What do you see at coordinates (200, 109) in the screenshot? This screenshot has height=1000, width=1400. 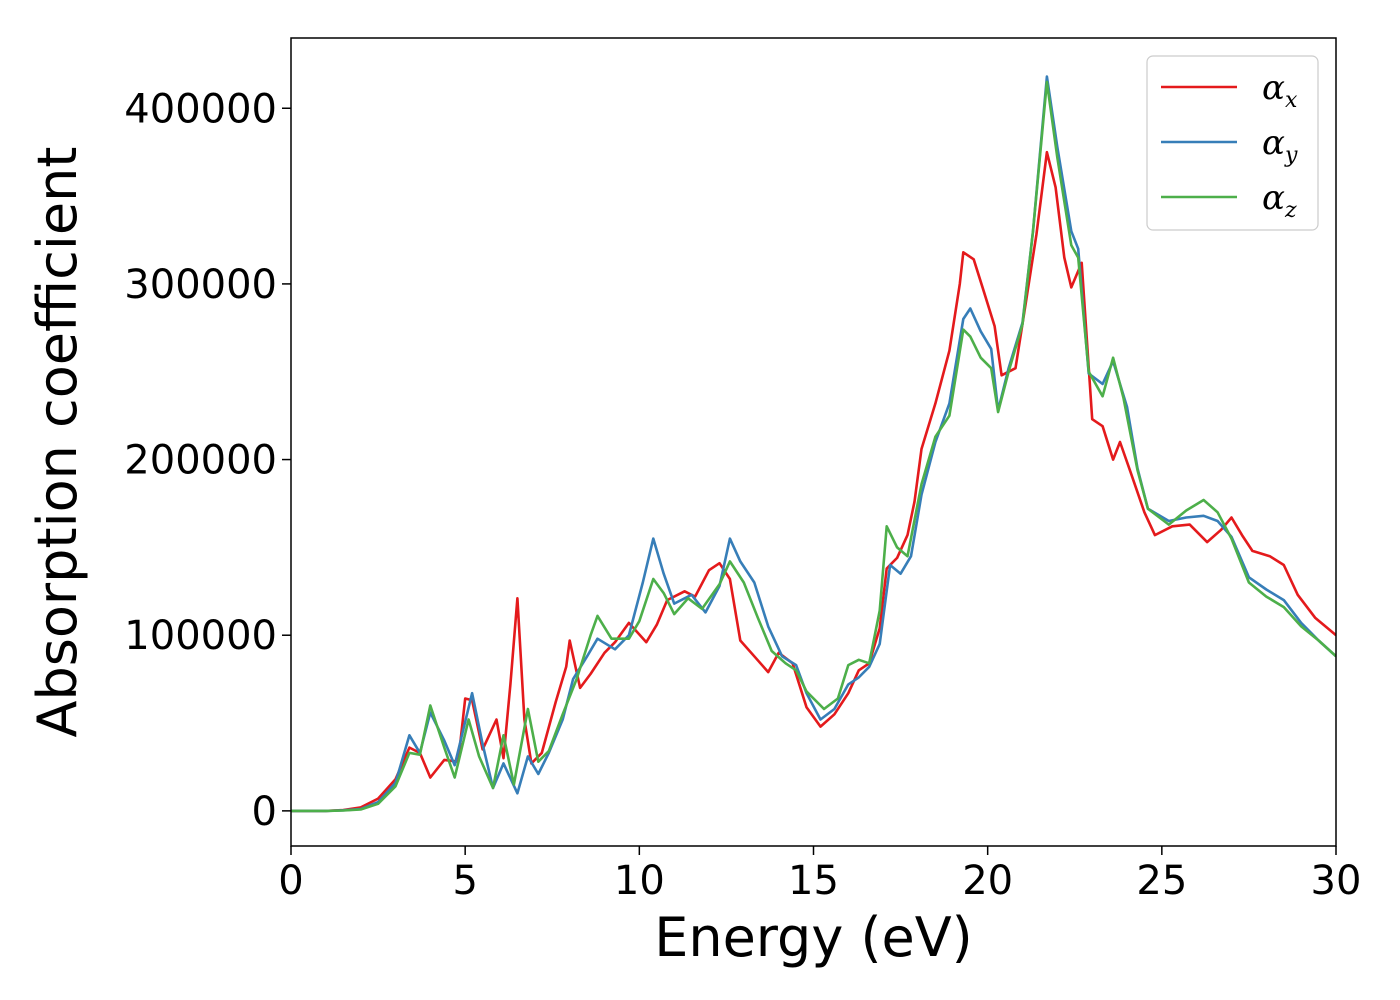 I see `y-tick-label: 400000` at bounding box center [200, 109].